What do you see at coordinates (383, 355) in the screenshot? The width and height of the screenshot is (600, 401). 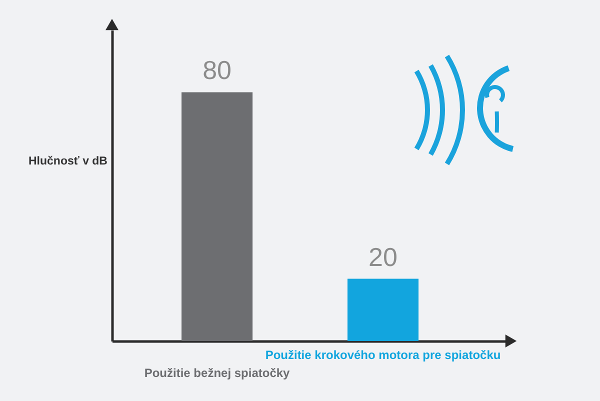 I see `x-tick-label: Použitie krokového motora pre spiatočku` at bounding box center [383, 355].